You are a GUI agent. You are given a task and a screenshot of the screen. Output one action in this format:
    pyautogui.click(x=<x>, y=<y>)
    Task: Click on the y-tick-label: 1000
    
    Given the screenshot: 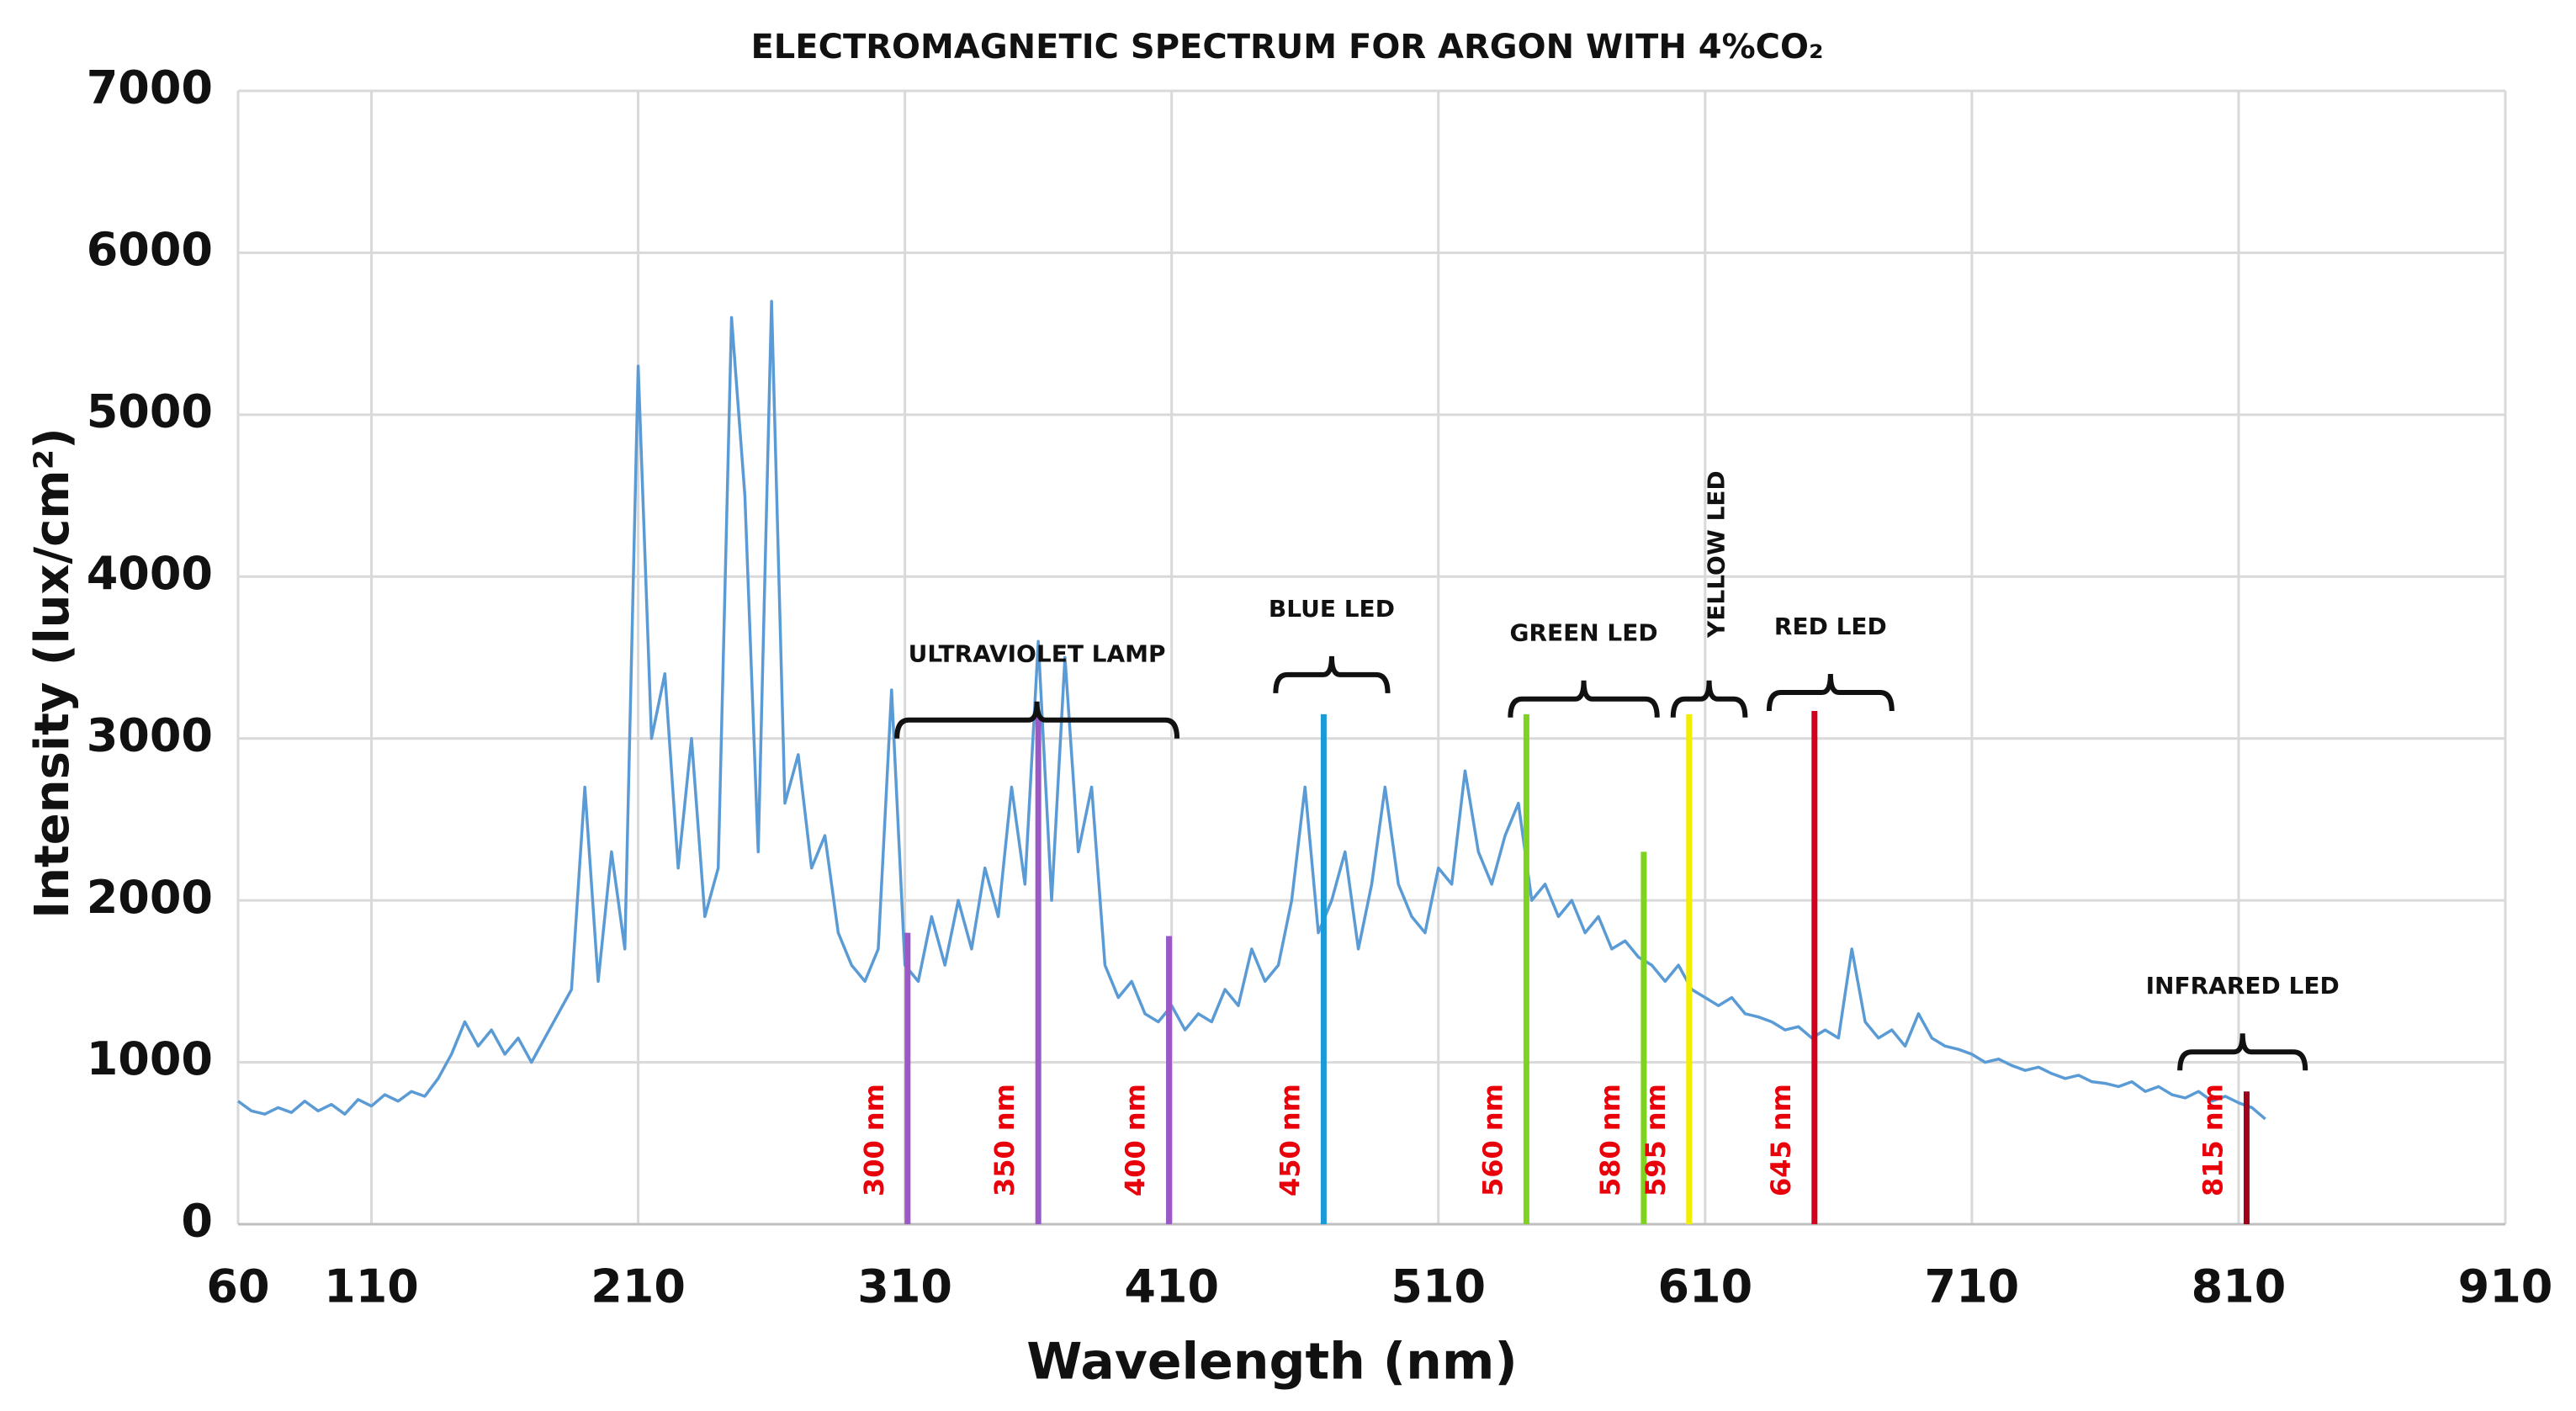 What is the action you would take?
    pyautogui.click(x=150, y=1058)
    